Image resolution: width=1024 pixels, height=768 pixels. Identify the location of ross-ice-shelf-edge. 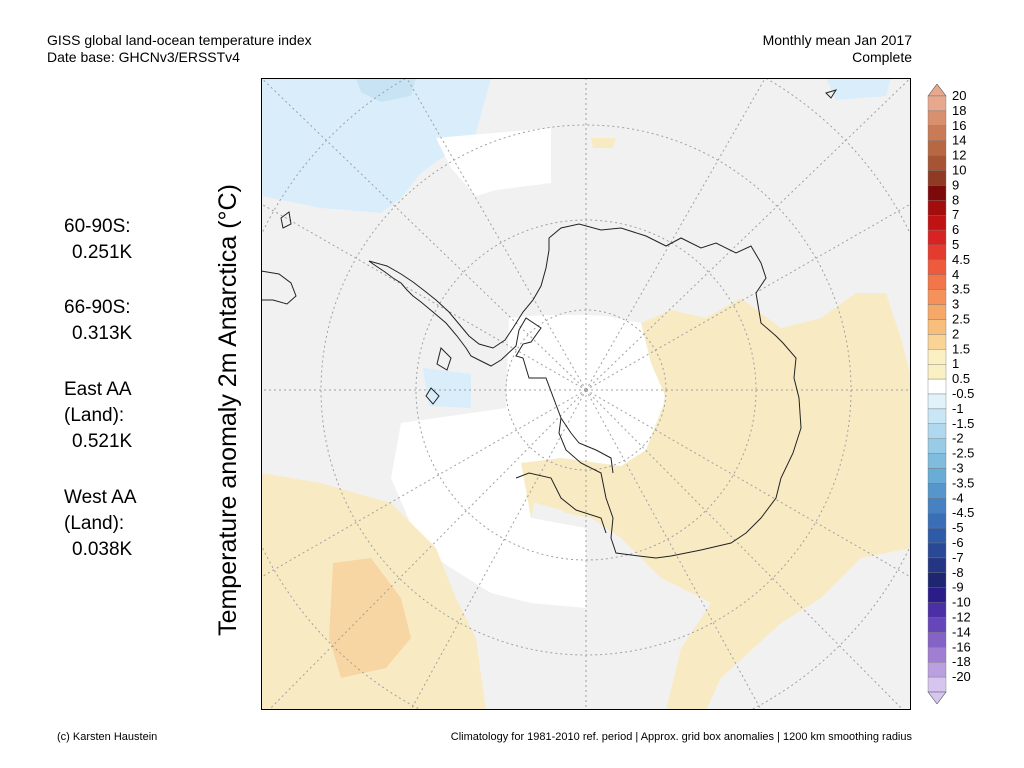
(587, 445).